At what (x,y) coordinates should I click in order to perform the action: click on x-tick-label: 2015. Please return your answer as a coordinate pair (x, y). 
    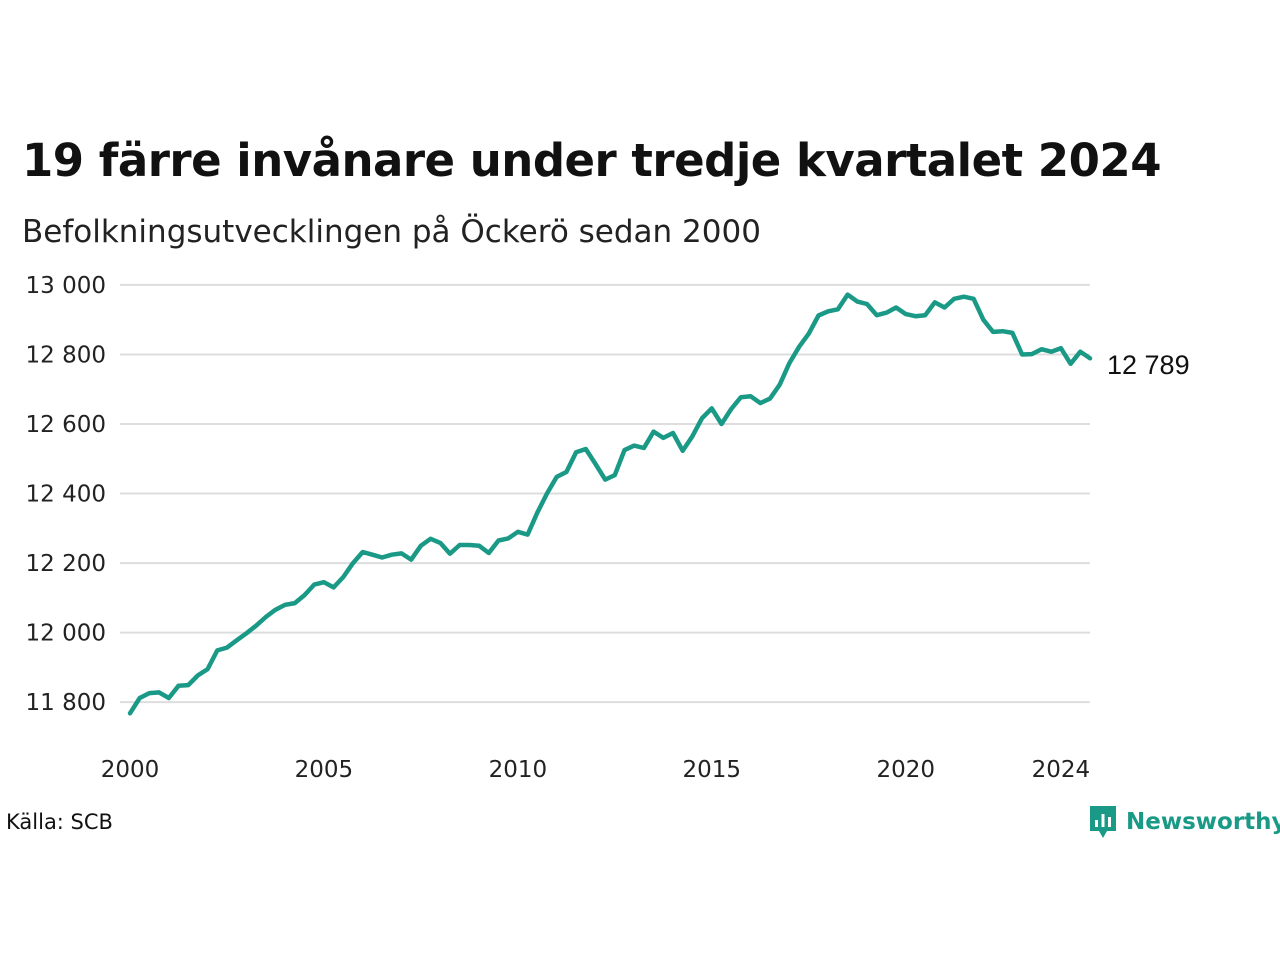
    Looking at the image, I should click on (712, 770).